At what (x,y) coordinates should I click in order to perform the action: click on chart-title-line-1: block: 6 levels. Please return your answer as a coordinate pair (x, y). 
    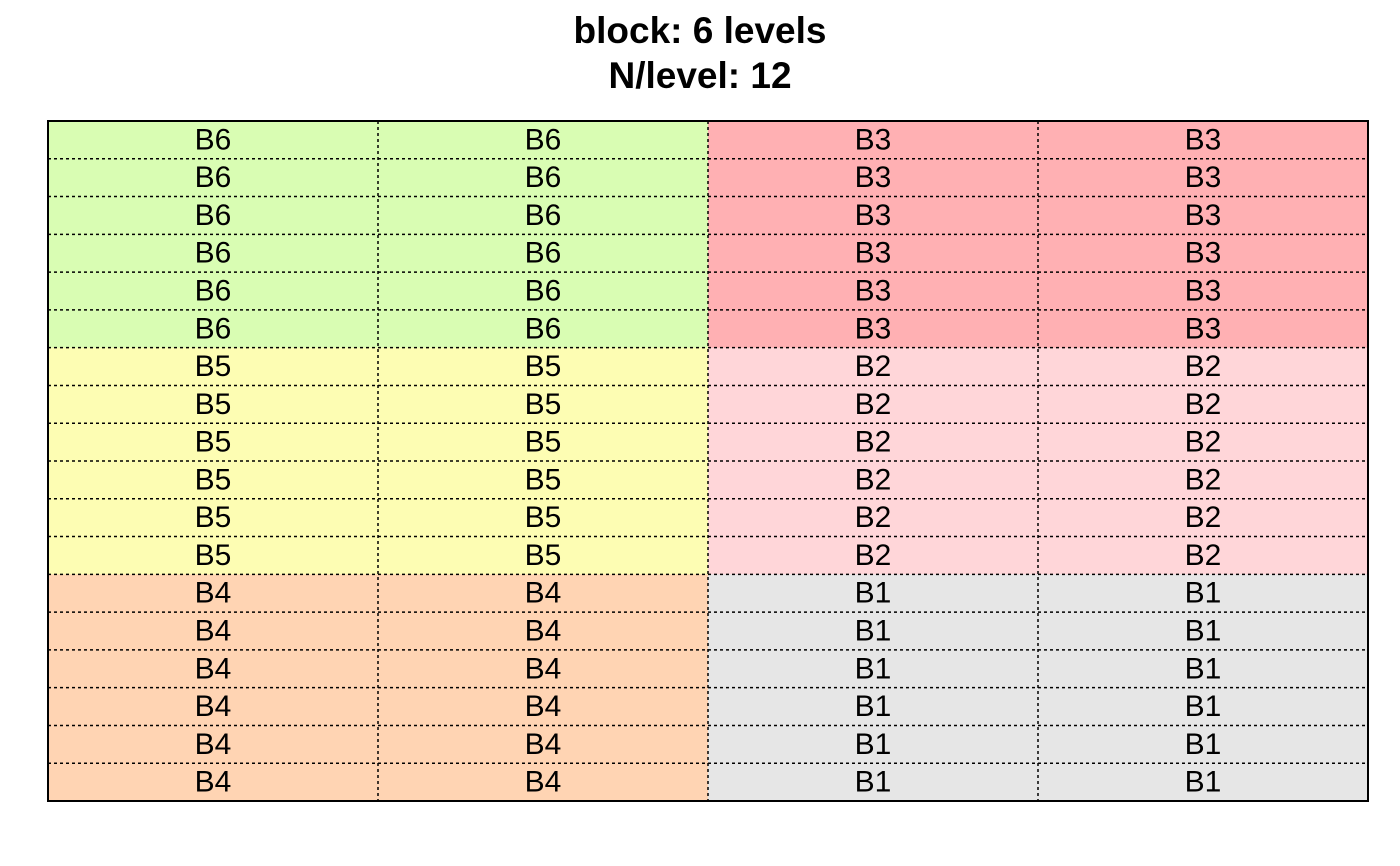
    Looking at the image, I should click on (700, 30).